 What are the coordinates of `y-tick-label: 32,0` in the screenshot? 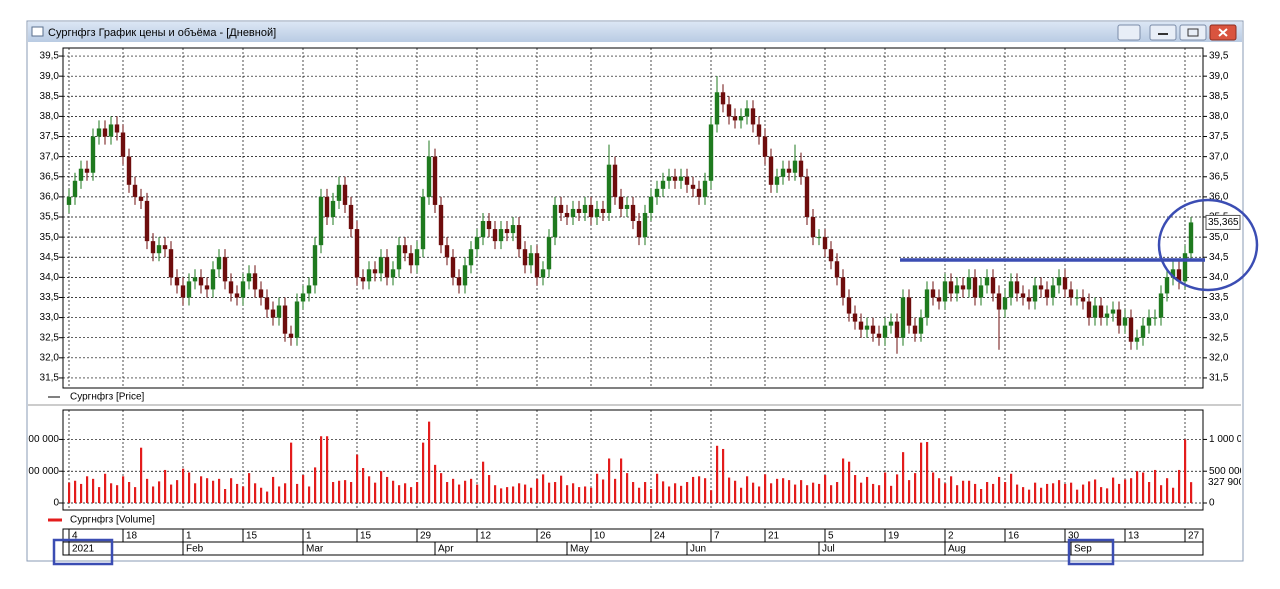 It's located at (50, 357).